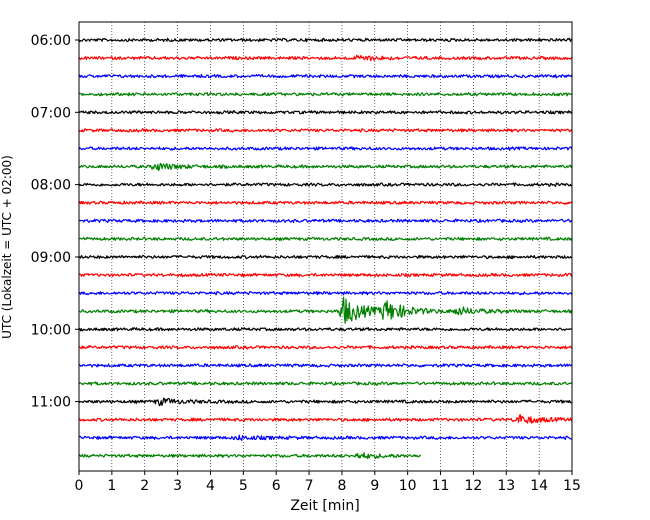  Describe the element at coordinates (51, 113) in the screenshot. I see `y-tick-label: 07:00` at that location.